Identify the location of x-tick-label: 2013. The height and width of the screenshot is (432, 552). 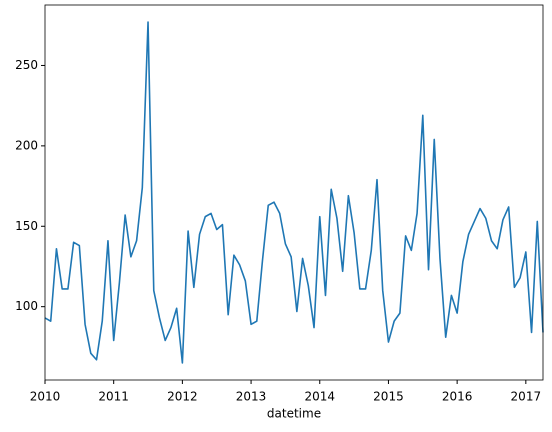
(251, 397).